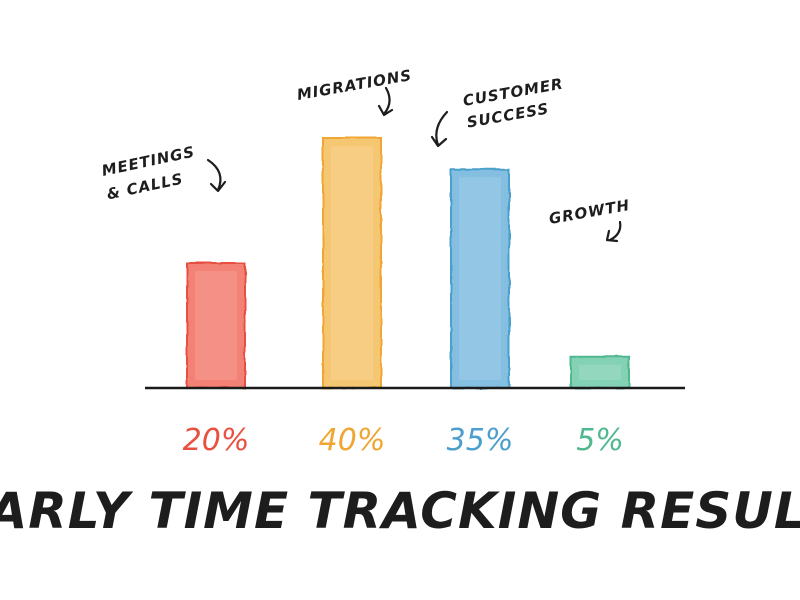 Image resolution: width=800 pixels, height=600 pixels. What do you see at coordinates (148, 173) in the screenshot?
I see `category-label-0: MEETINGS& CALLS` at bounding box center [148, 173].